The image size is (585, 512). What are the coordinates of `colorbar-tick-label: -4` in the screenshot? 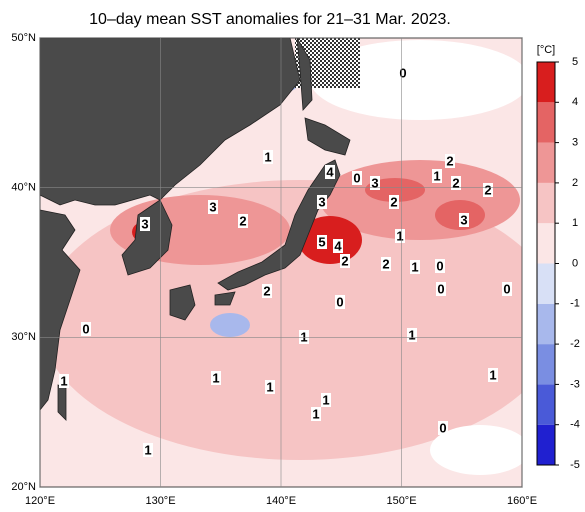 It's located at (575, 425).